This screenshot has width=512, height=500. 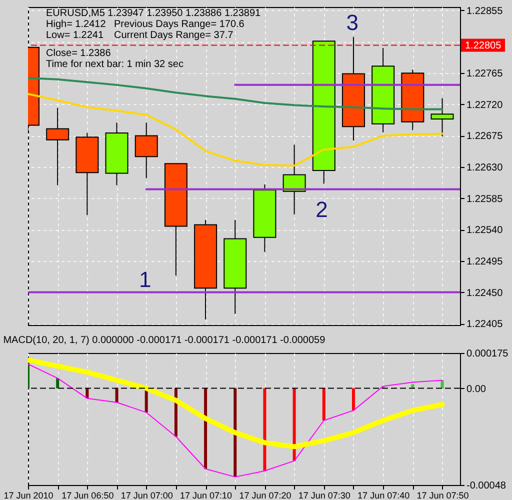 What do you see at coordinates (88, 495) in the screenshot?
I see `x-tick-label: 17 Jun 06:50` at bounding box center [88, 495].